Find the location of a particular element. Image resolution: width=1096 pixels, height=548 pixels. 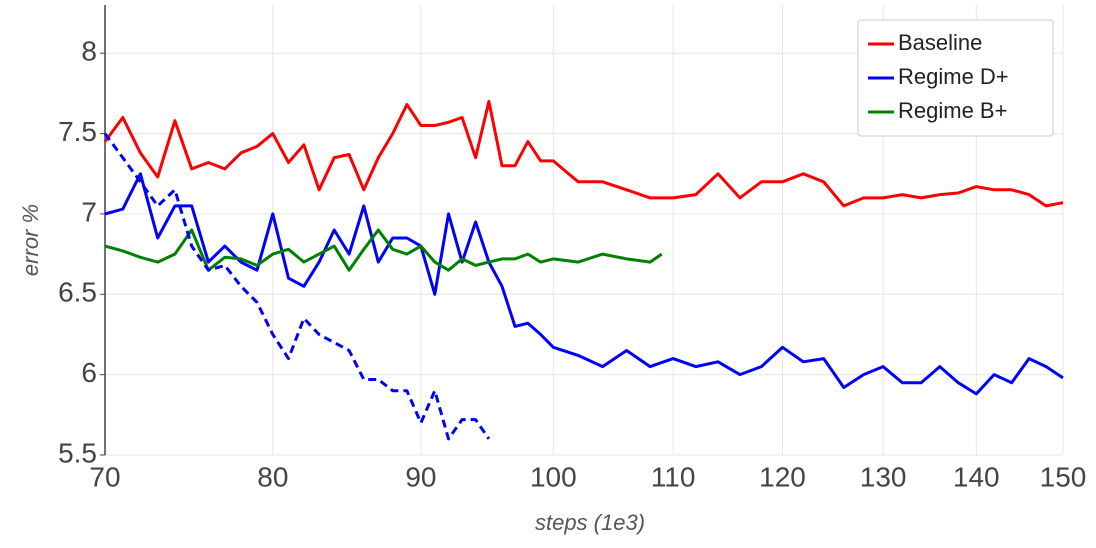

legend-label: Regime B+ is located at coordinates (952, 110).